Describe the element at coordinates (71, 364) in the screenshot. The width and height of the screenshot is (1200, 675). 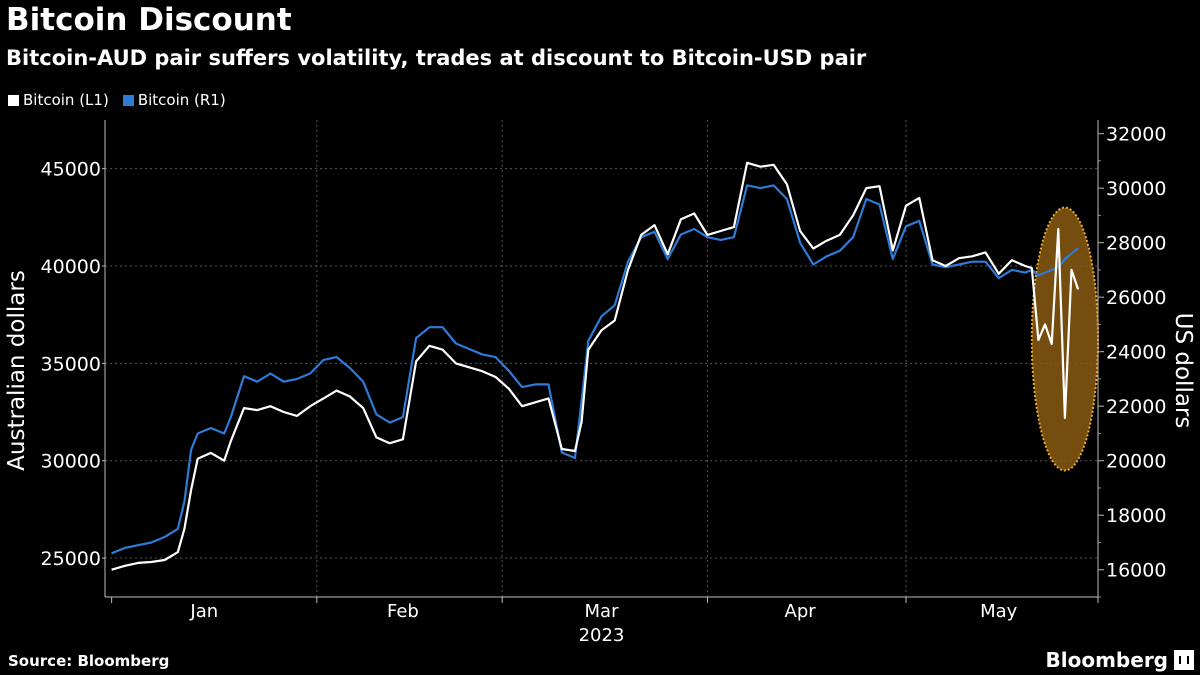
I see `y-left-tick-label: 35000` at that location.